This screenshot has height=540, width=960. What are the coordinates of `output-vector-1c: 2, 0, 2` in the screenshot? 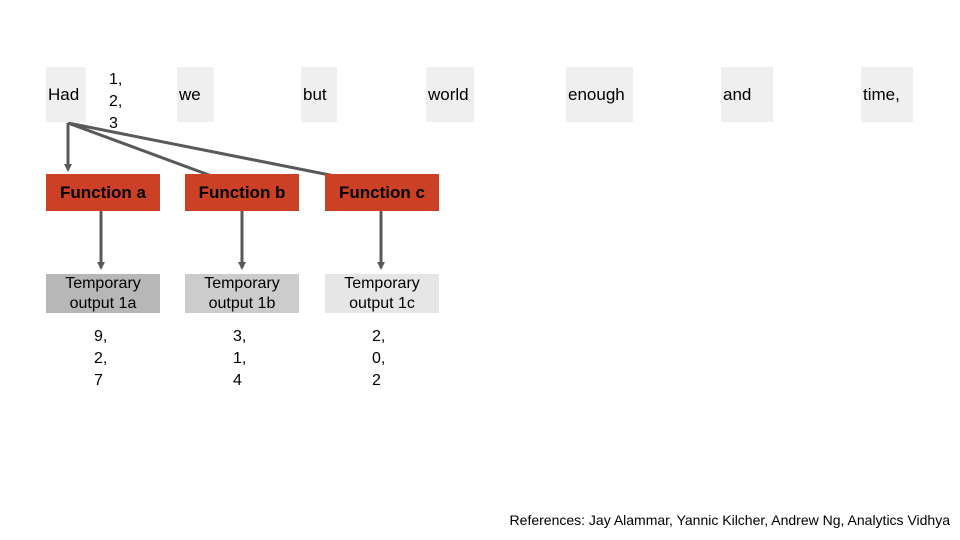 It's located at (379, 358).